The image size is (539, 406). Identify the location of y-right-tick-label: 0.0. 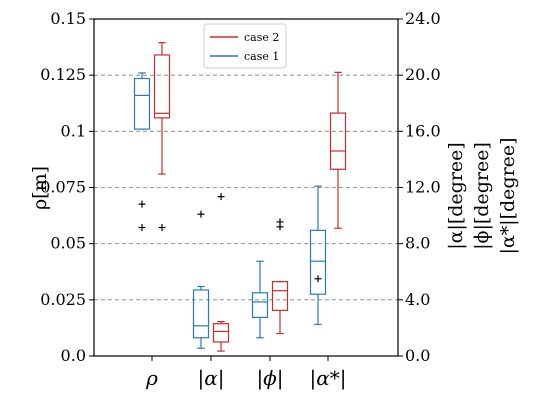
(417, 355).